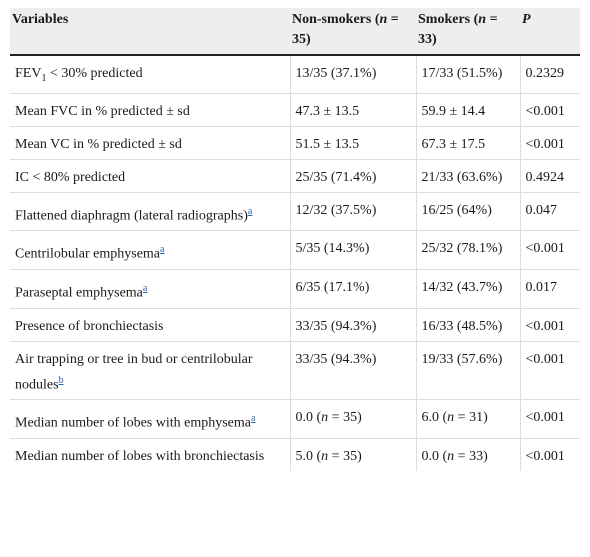 This screenshot has width=590, height=557. I want to click on variable-cell: IC < 80% predicted, so click(150, 176).